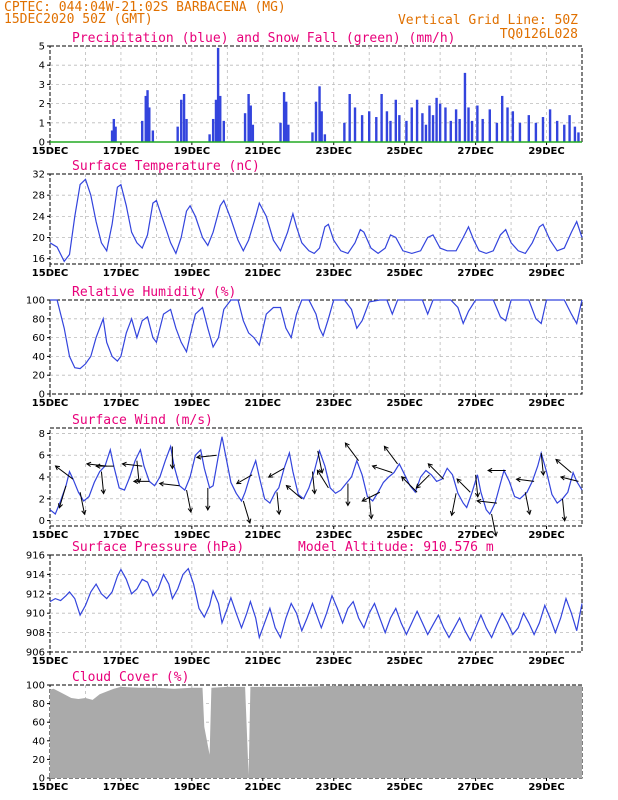 Image resolution: width=618 pixels, height=800 pixels. I want to click on panel-pres, so click(315, 604).